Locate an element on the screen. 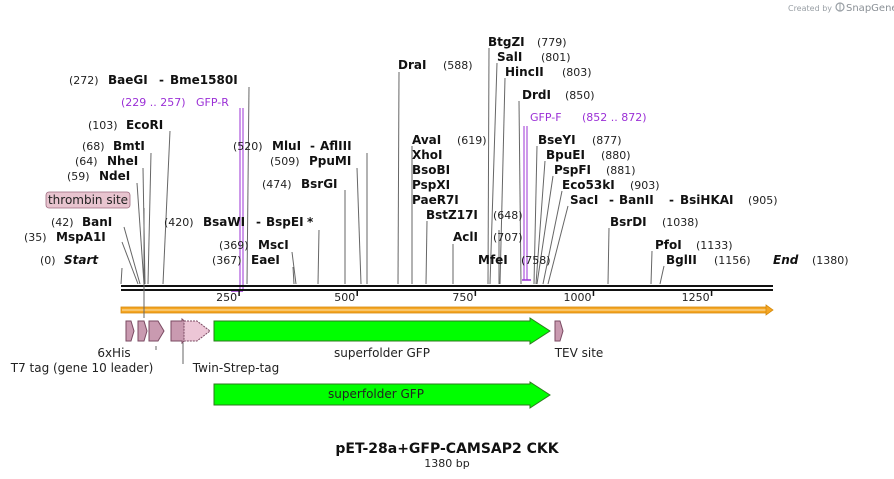 The height and width of the screenshot is (479, 894). svg-text: EcoRI is located at coordinates (144, 125).